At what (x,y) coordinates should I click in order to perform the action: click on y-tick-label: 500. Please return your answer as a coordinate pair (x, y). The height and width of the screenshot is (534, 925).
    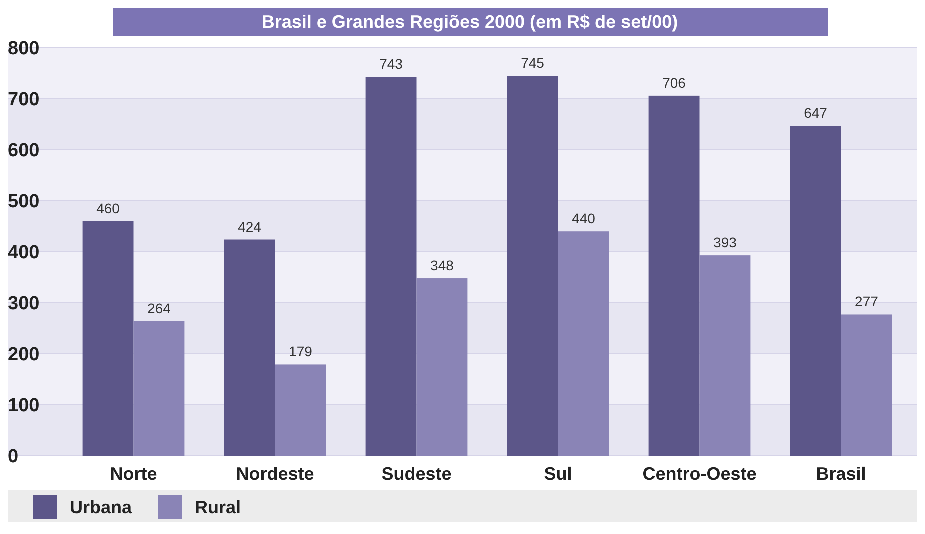
    Looking at the image, I should click on (24, 202).